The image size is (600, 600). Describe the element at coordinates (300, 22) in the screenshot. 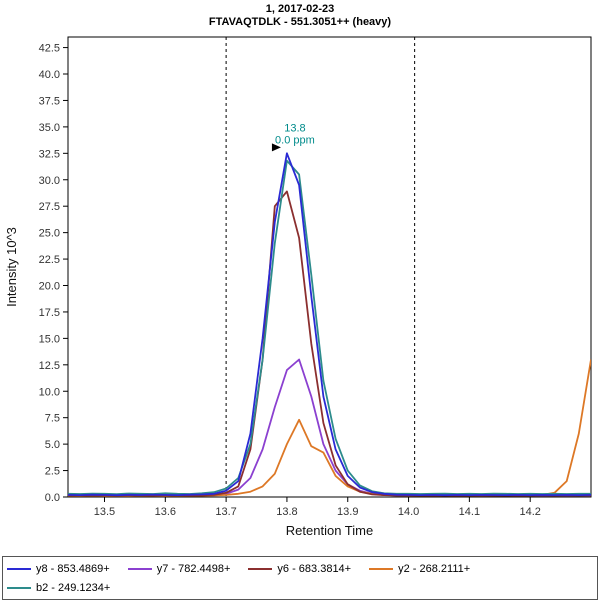

I see `chart-title-peptide: FTAVAQTDLK - 551.3051++ (heavy)` at that location.